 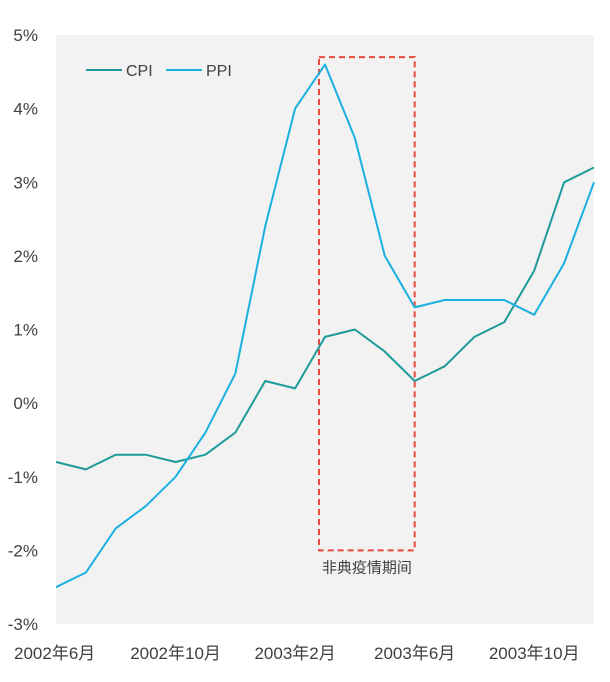 I want to click on x-tick-label: 2003年2月, so click(x=294, y=653).